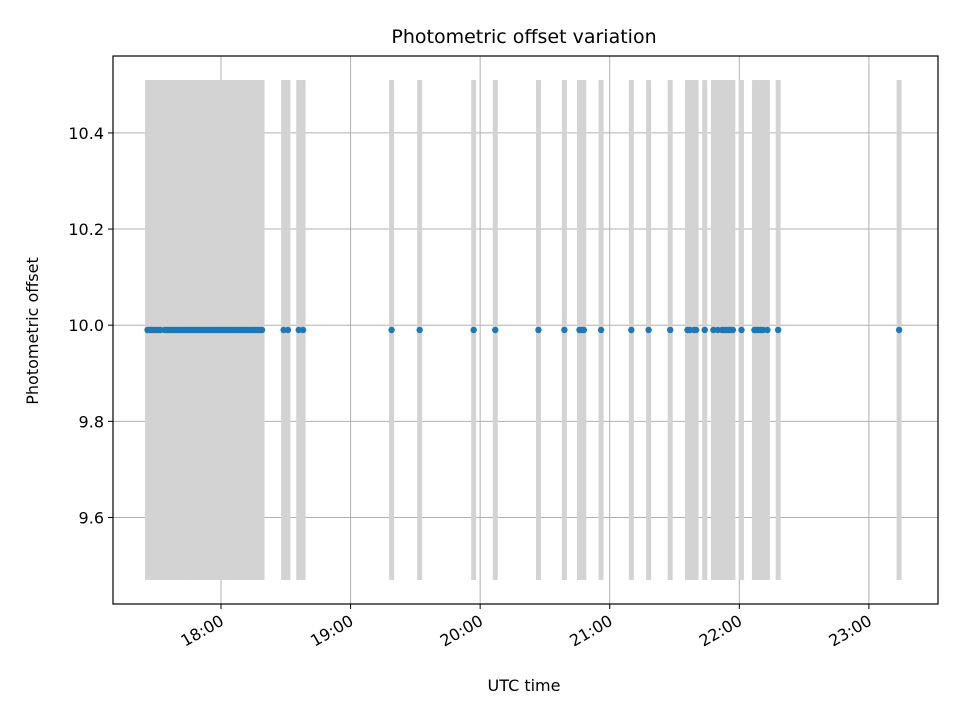 The width and height of the screenshot is (960, 720). What do you see at coordinates (524, 685) in the screenshot?
I see `x-axis-title: UTC time` at bounding box center [524, 685].